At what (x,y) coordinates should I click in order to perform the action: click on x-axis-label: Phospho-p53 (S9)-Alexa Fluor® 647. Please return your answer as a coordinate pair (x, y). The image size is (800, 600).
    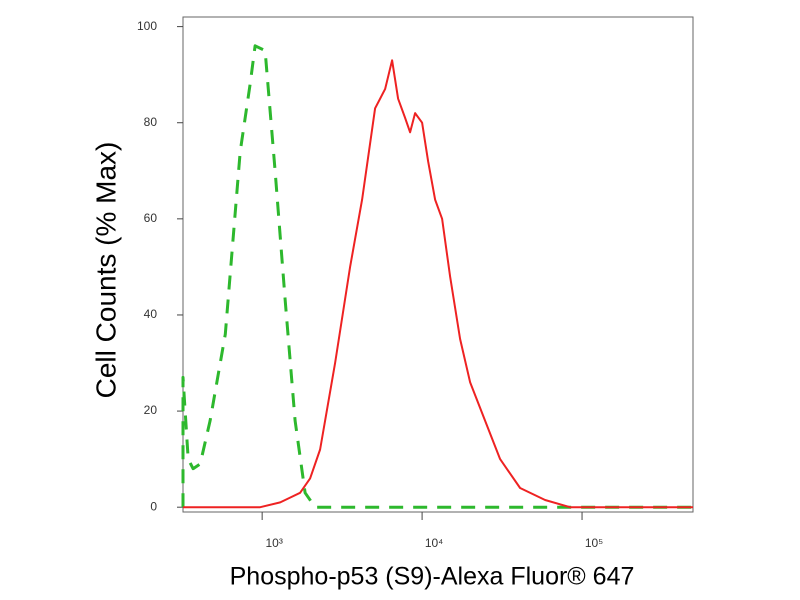
    Looking at the image, I should click on (432, 577).